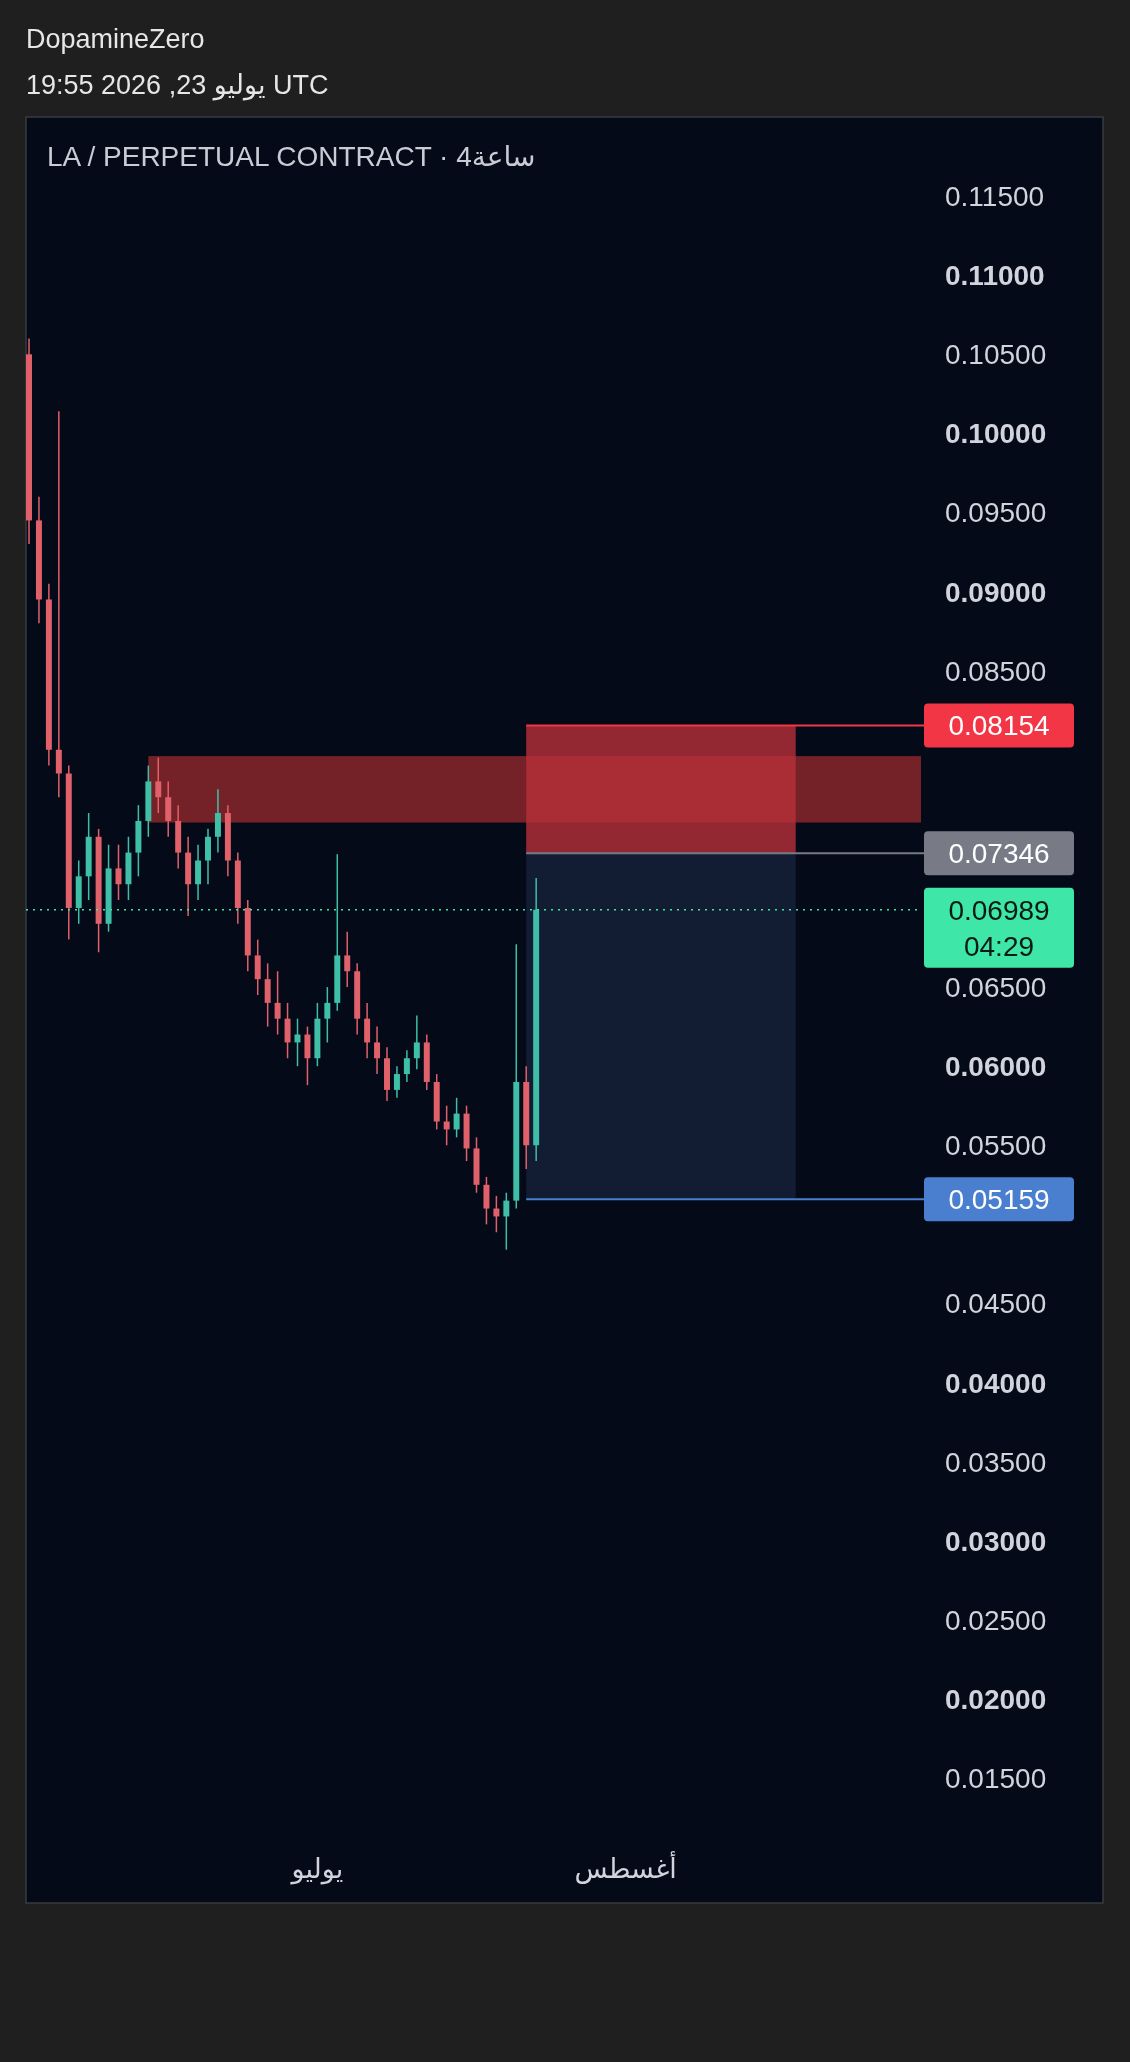 The width and height of the screenshot is (1130, 2062). I want to click on y-tick-label: 0.05500, so click(996, 1146).